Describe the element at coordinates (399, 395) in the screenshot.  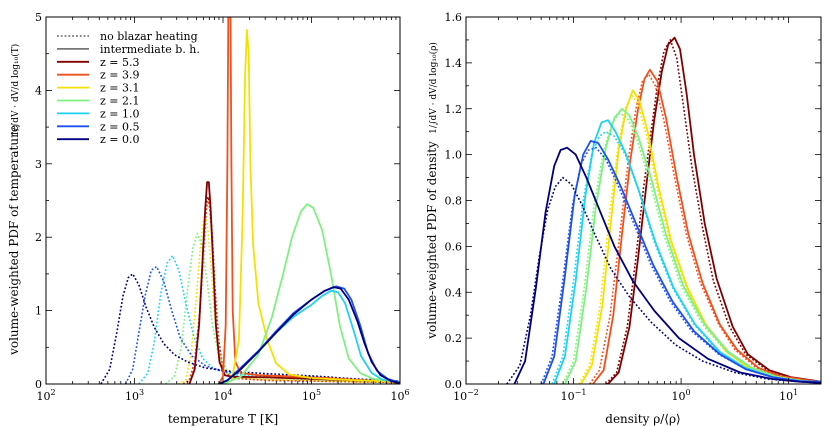
I see `left-x-tick-label: 10⁶` at that location.